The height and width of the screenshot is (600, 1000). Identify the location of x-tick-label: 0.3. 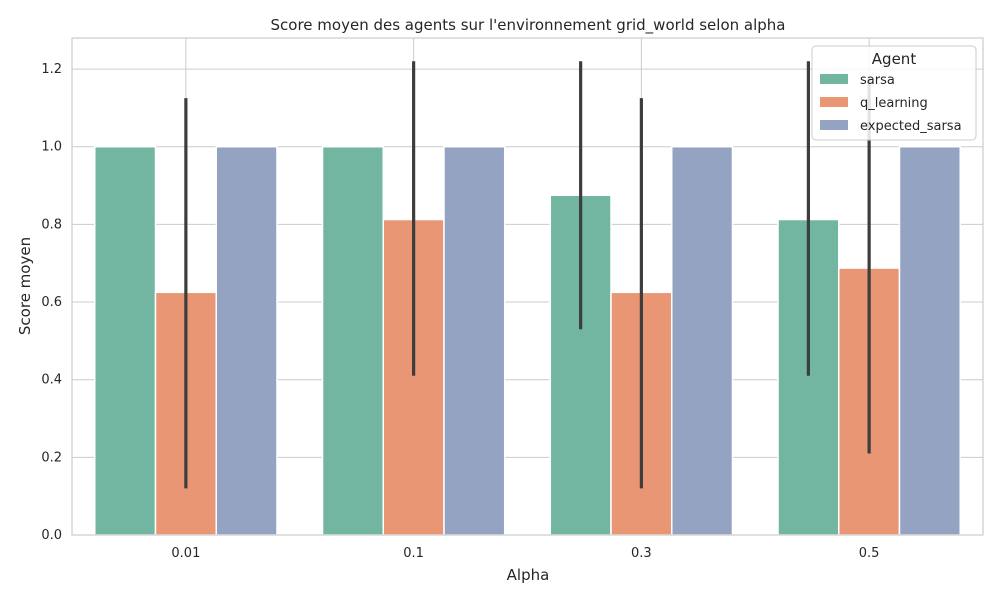
(641, 553).